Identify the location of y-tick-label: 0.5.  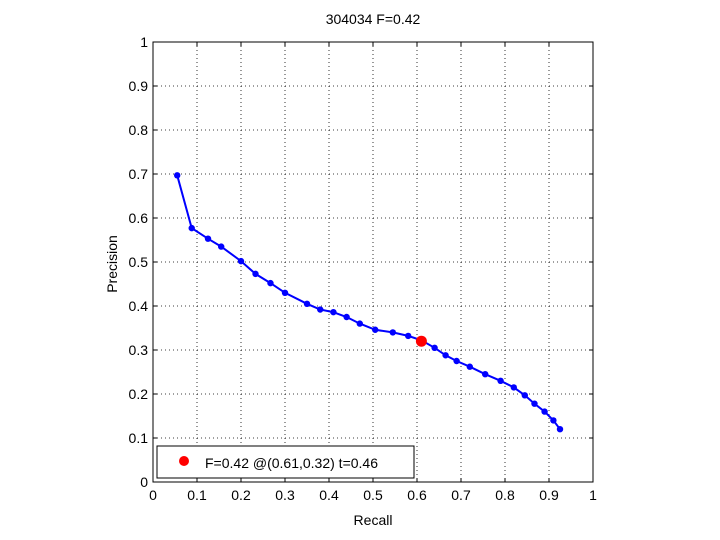
(139, 262).